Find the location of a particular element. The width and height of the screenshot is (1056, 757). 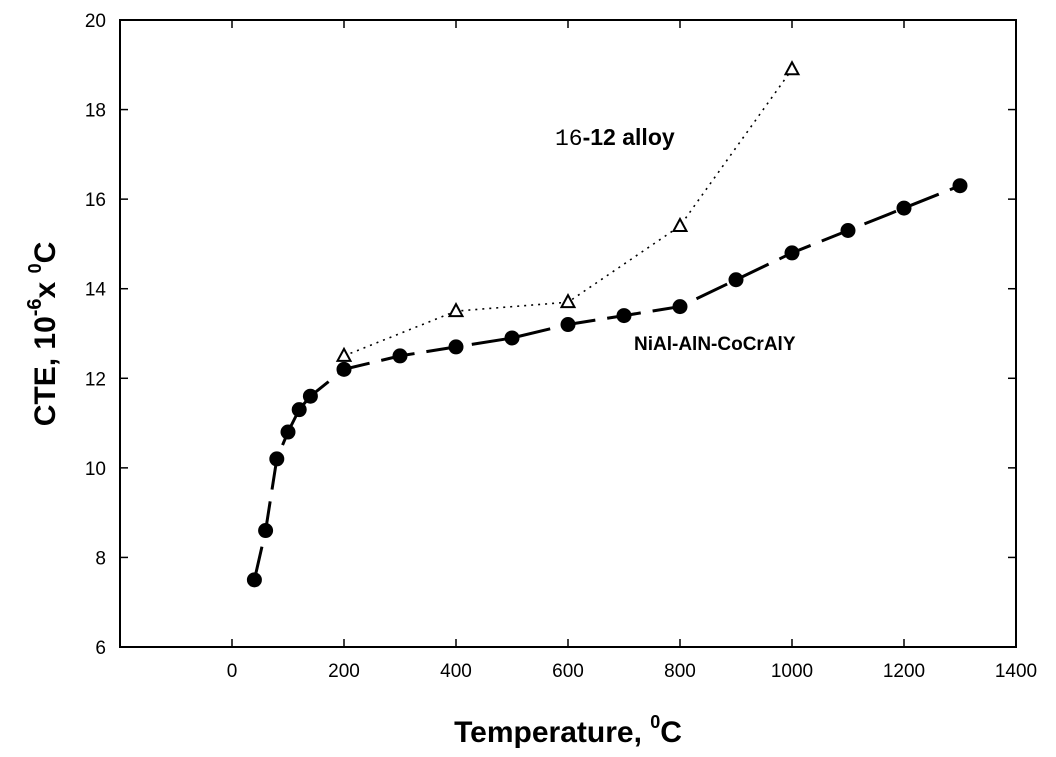

x-axis-title-tail: C is located at coordinates (671, 732).